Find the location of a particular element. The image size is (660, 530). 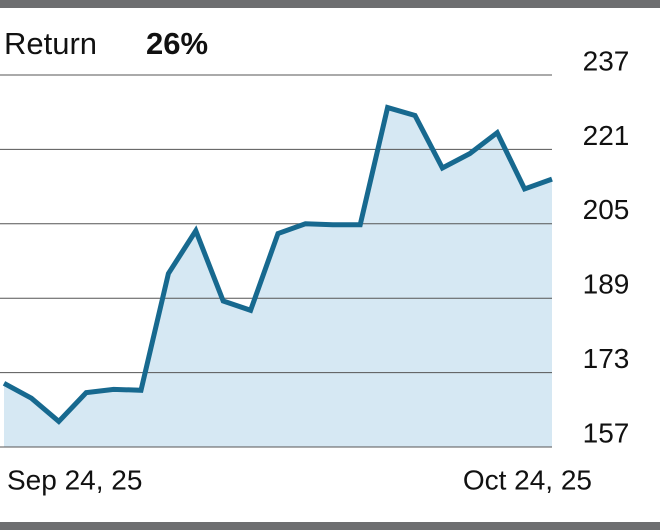

y-tick-label: 237 is located at coordinates (606, 60).